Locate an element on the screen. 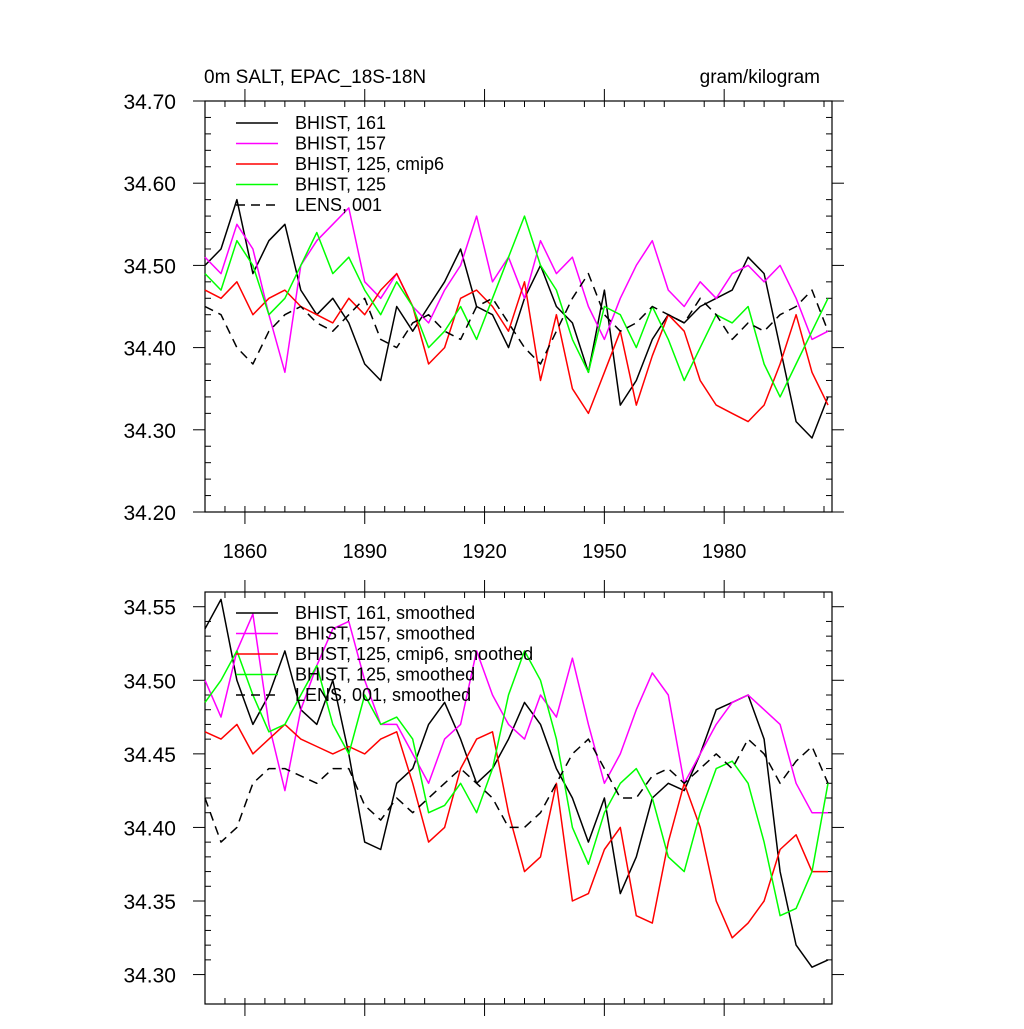  top-legend-label-4: BHIST, 125 is located at coordinates (340, 185).